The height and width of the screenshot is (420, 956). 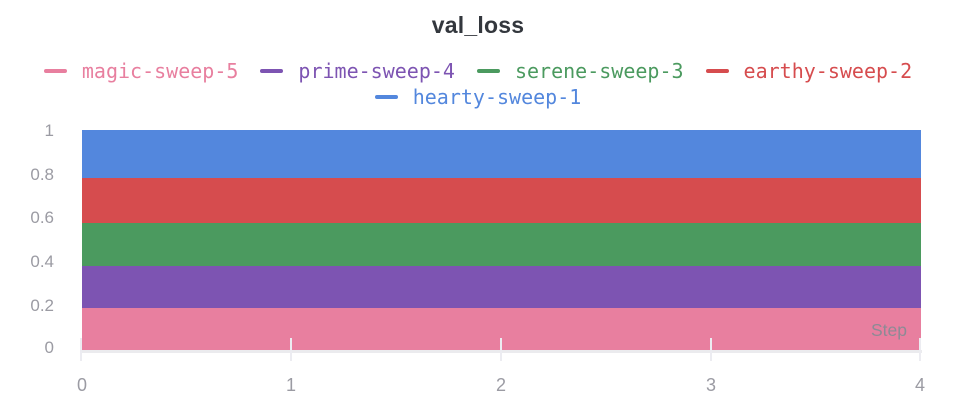 I want to click on legend-row-2: hearty-sweep-1, so click(x=478, y=97).